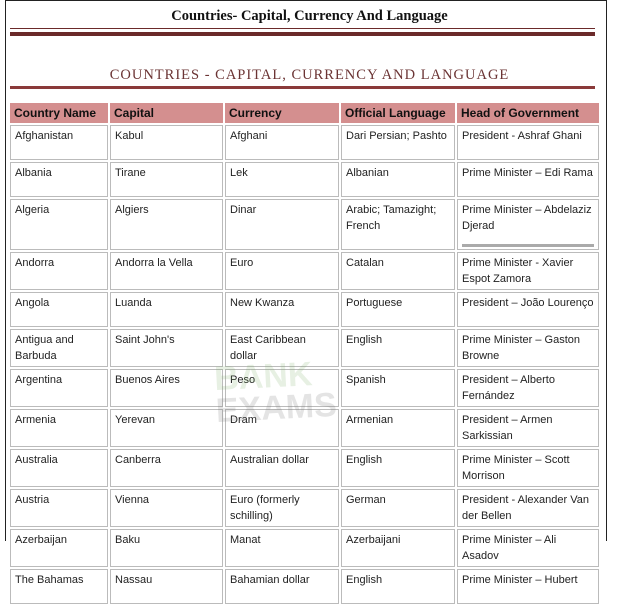  I want to click on column-header: Capital, so click(166, 113).